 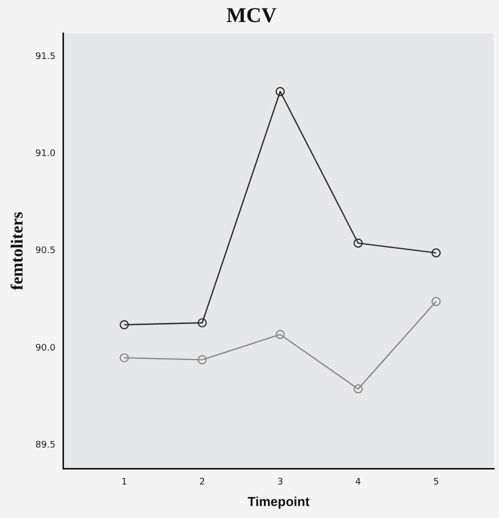 I want to click on x-tick-label: 2, so click(x=202, y=482).